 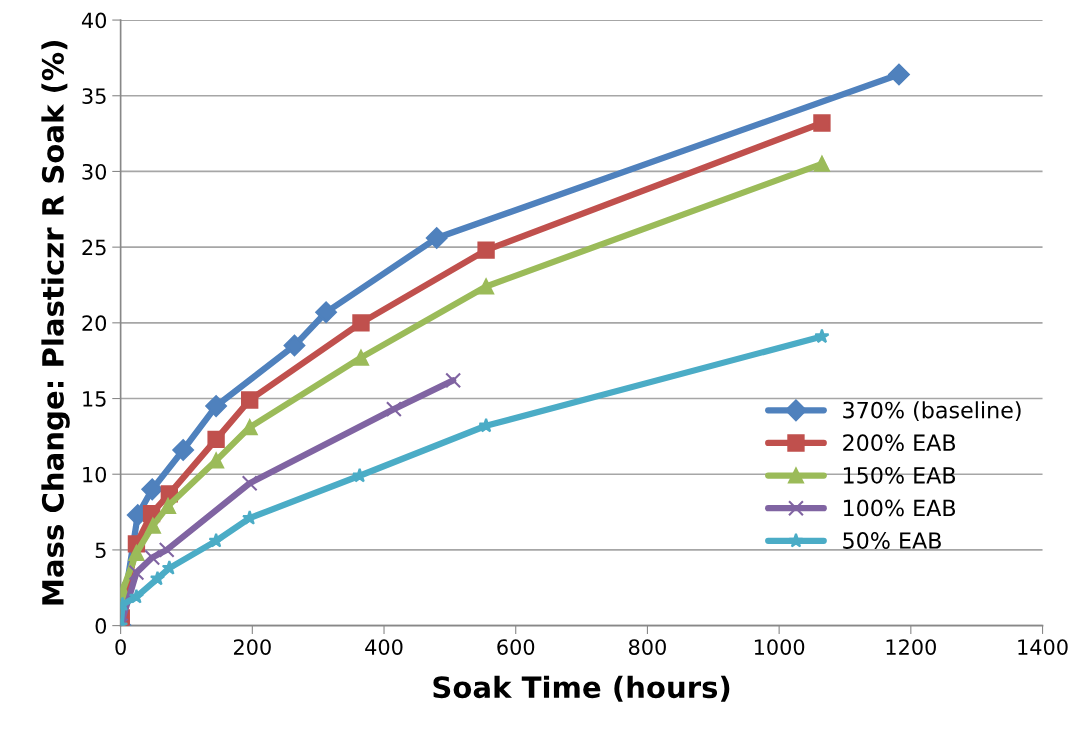 I want to click on y-tick-label: 15, so click(x=94, y=399).